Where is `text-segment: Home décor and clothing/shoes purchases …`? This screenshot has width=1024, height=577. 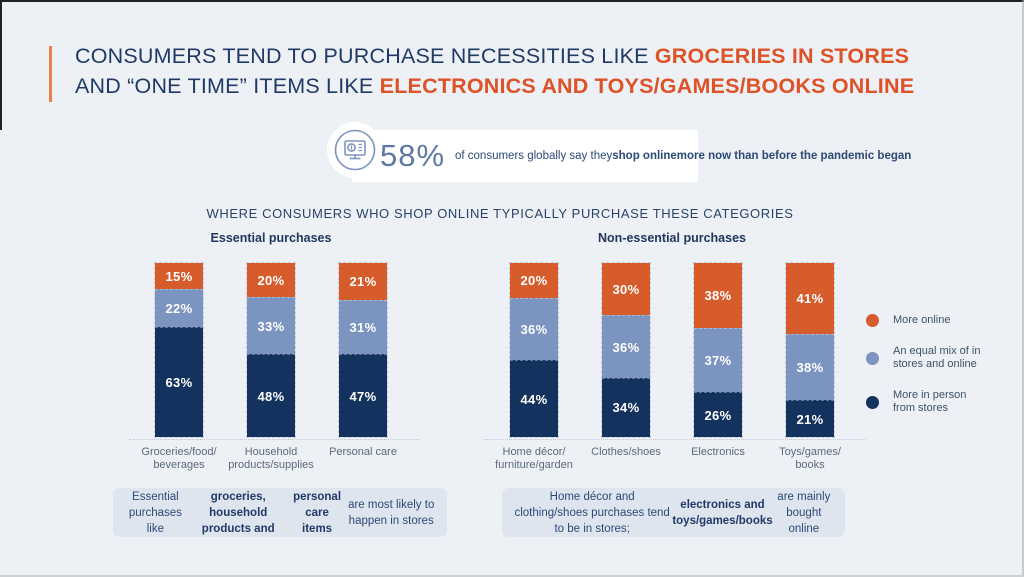
text-segment: Home décor and clothing/shoes purchases … is located at coordinates (592, 512).